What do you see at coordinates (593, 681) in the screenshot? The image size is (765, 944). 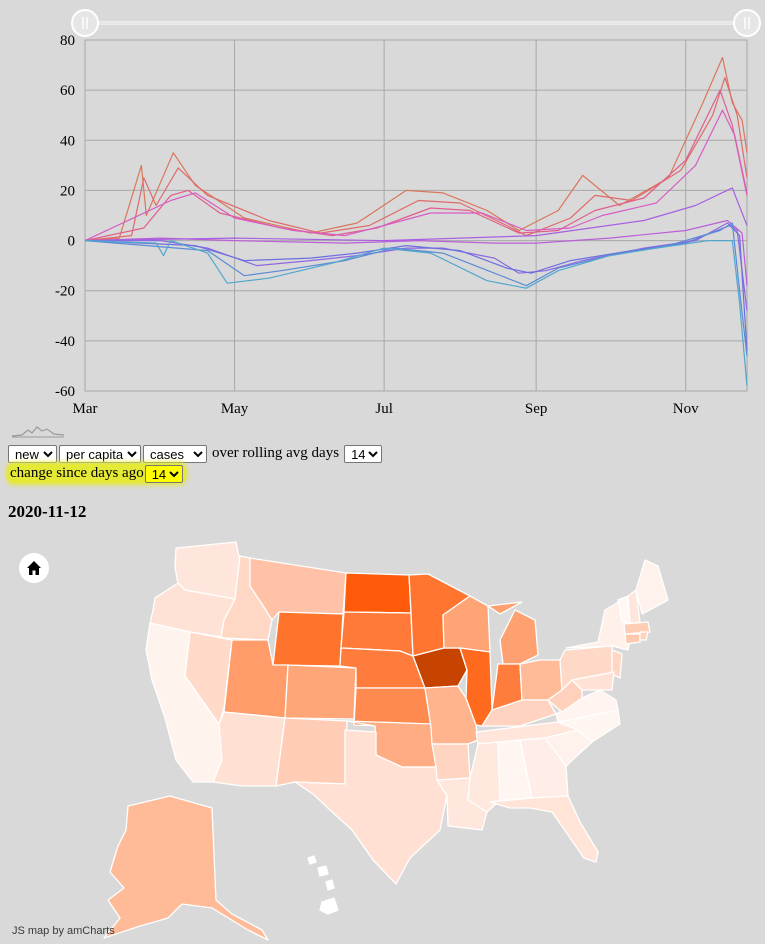 I see `state-maryland` at bounding box center [593, 681].